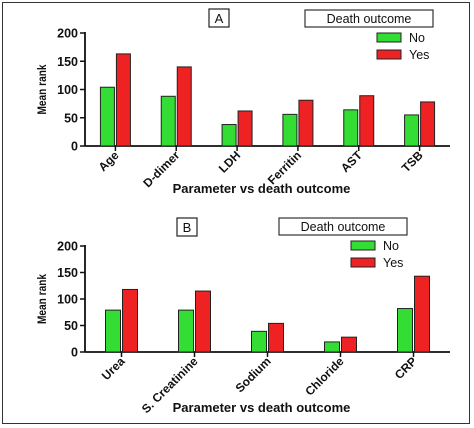  What do you see at coordinates (229, 135) in the screenshot?
I see `bar-no-ldh` at bounding box center [229, 135].